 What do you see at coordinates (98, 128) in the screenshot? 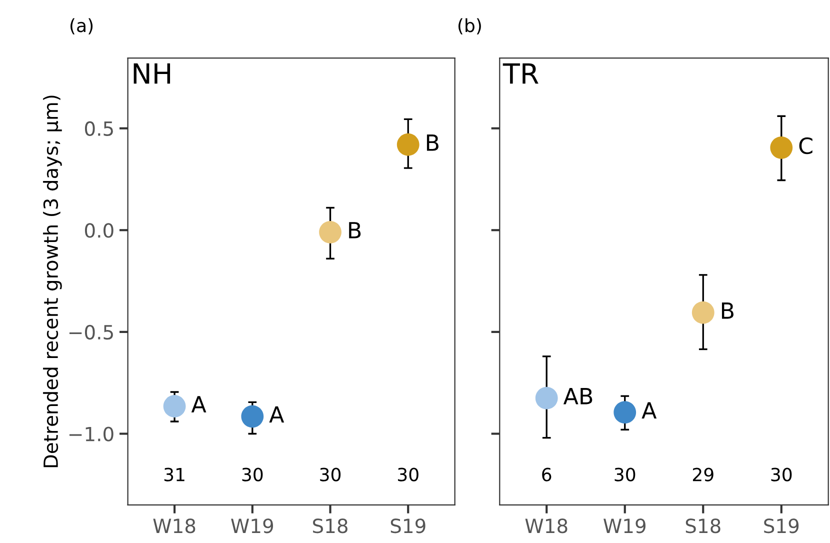
I see `y-tick-label: 0.5` at bounding box center [98, 128].